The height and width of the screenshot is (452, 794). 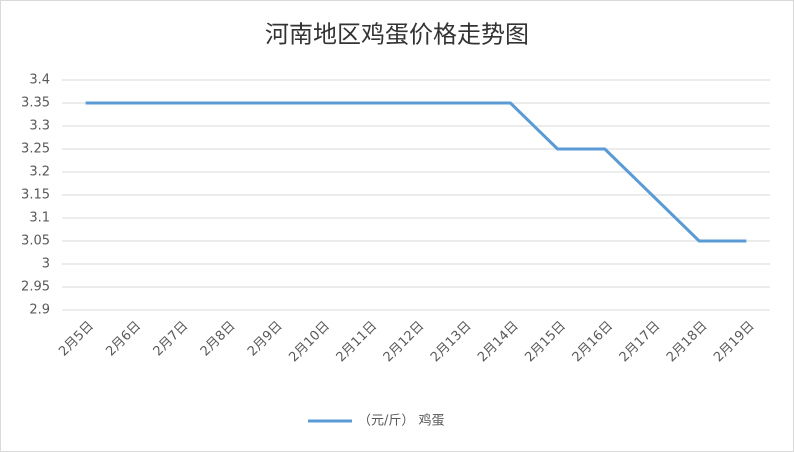 I want to click on y-tick-label: 3.1, so click(x=39, y=218).